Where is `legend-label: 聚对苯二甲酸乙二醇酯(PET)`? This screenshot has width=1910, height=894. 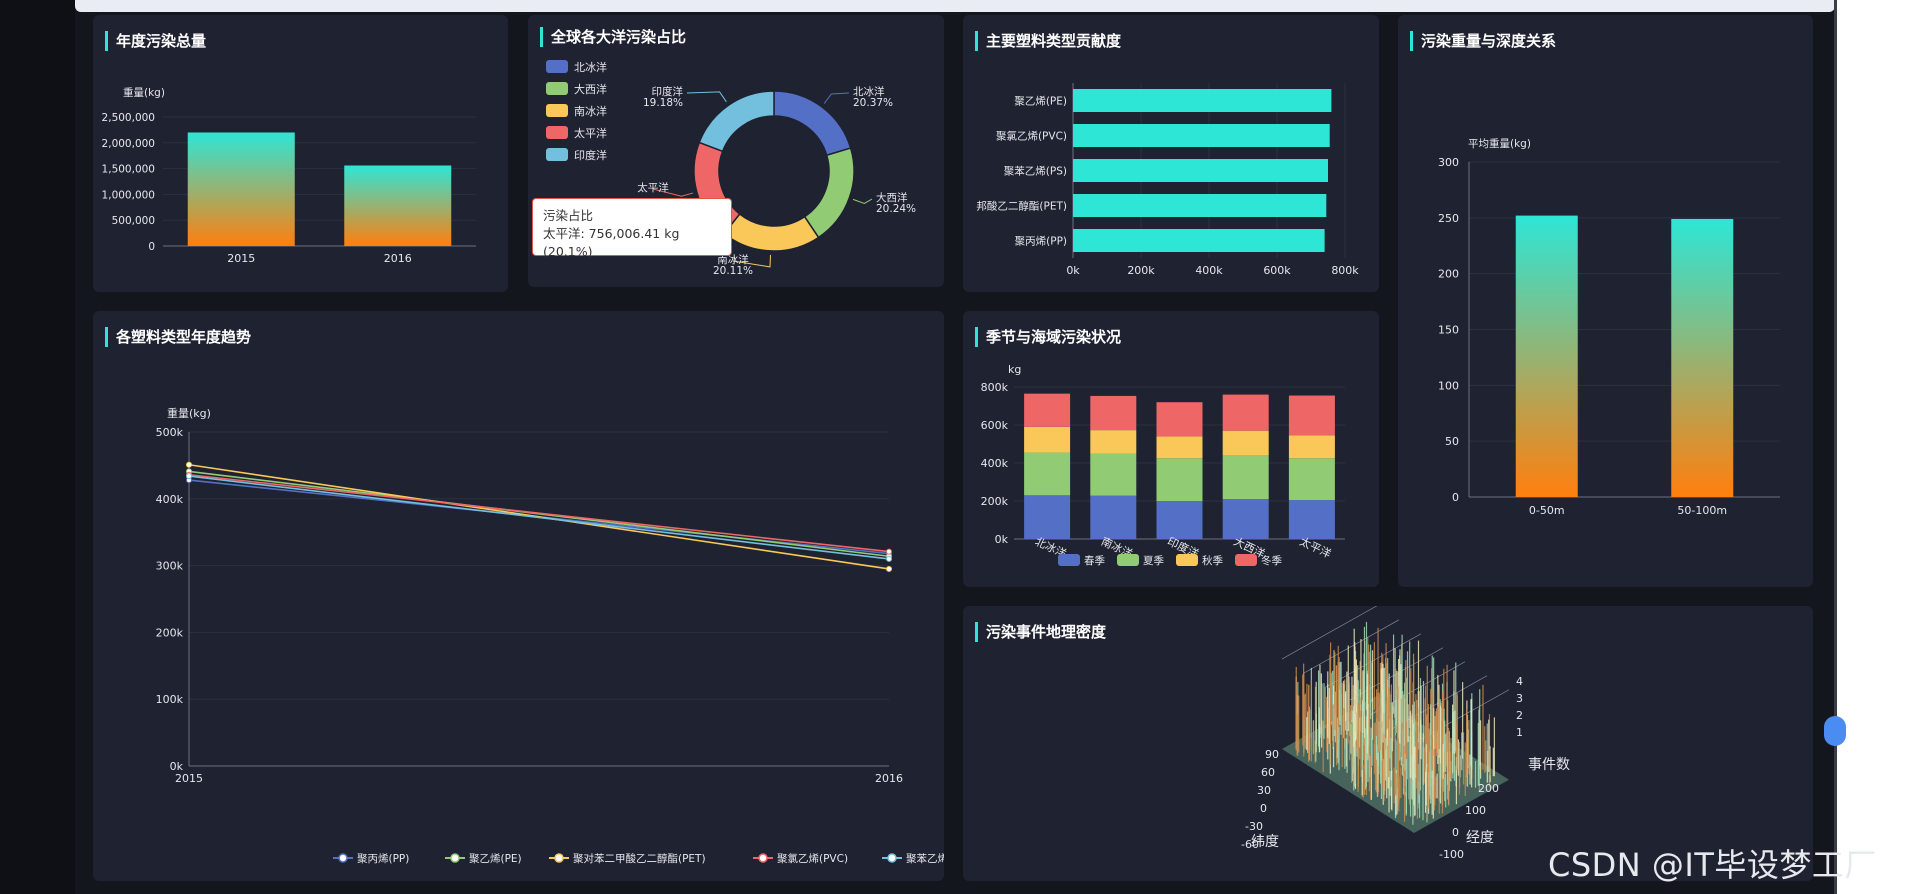
legend-label: 聚对苯二甲酸乙二醇酯(PET) is located at coordinates (639, 858).